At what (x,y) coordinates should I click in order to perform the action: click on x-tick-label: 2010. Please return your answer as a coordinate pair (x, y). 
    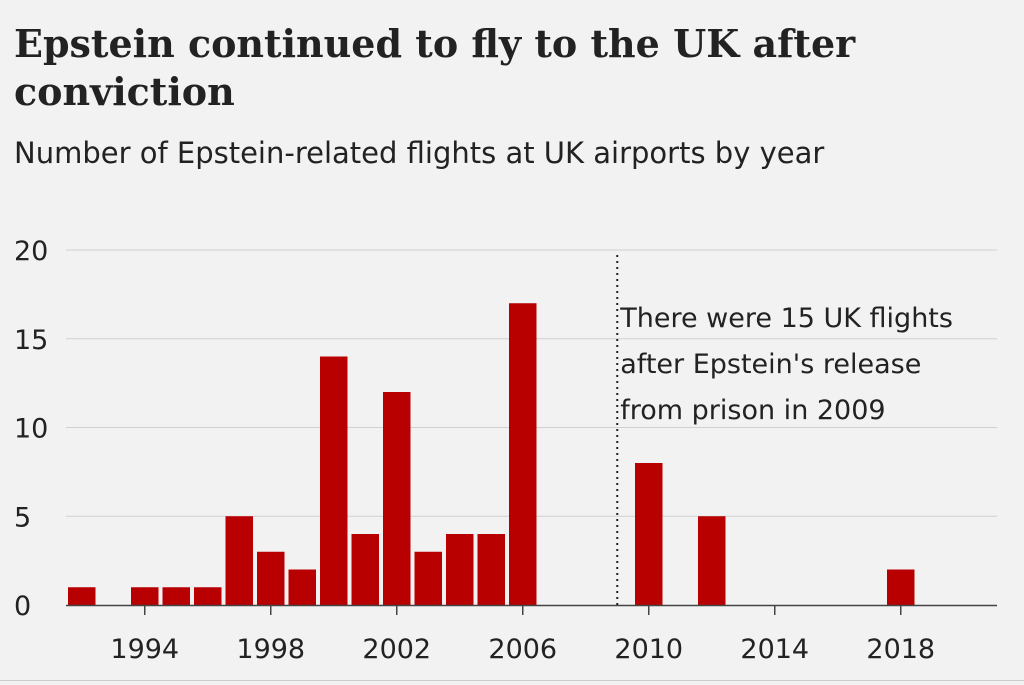
    Looking at the image, I should click on (648, 649).